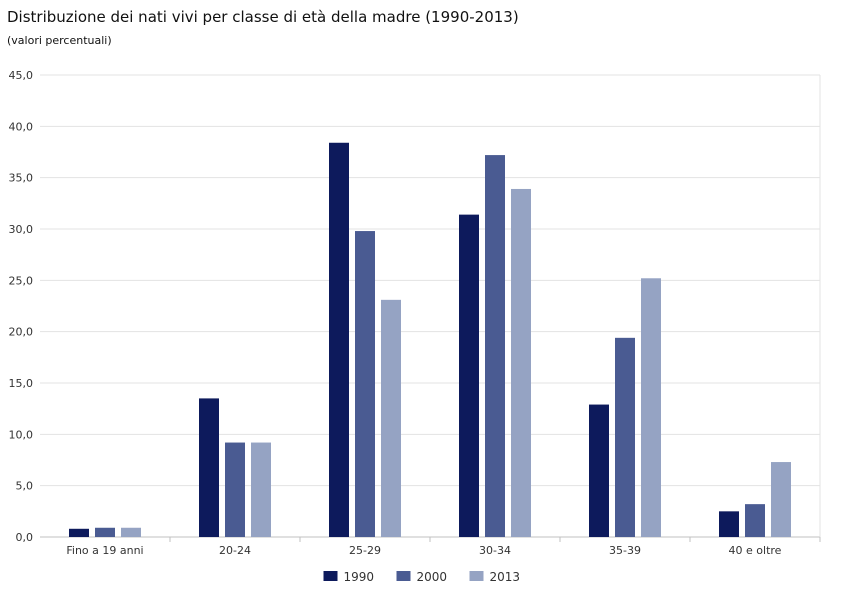 The width and height of the screenshot is (850, 600). Describe the element at coordinates (104, 550) in the screenshot. I see `x-tick-label: Fino a 19 anni` at that location.